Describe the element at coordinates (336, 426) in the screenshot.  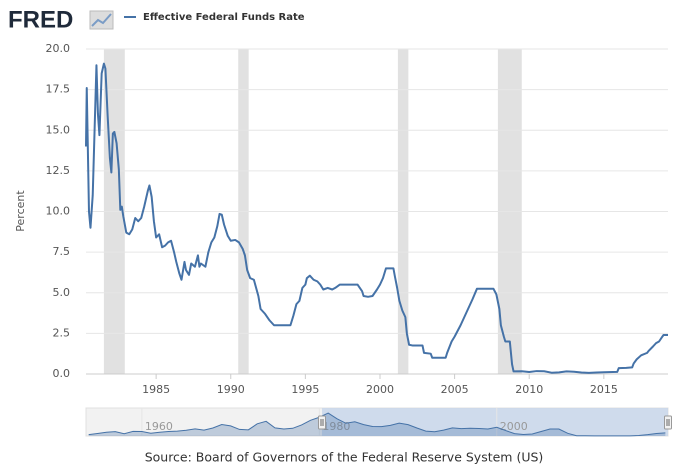
I see `navigator-tick-label: 1980` at that location.